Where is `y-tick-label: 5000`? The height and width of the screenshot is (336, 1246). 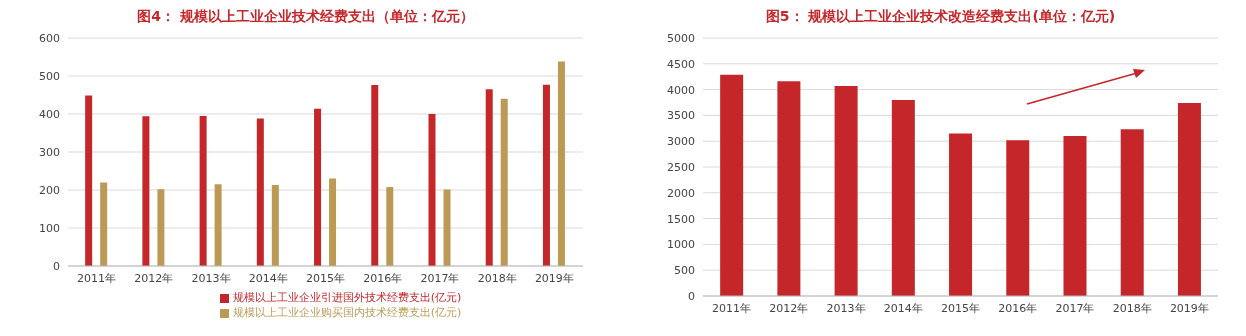
y-tick-label: 5000 is located at coordinates (681, 38).